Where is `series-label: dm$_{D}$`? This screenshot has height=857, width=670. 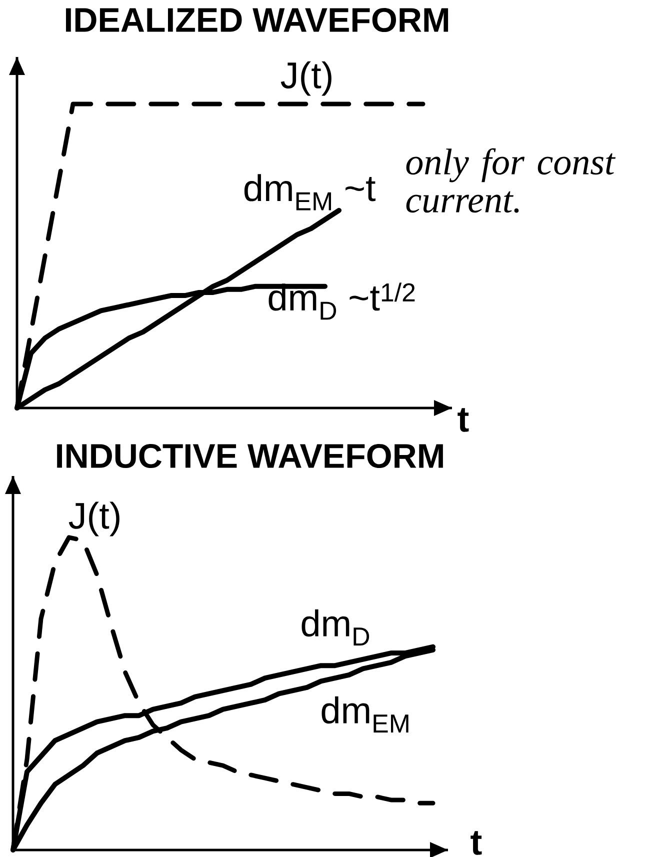
series-label: dm$_{D}$ is located at coordinates (336, 627).